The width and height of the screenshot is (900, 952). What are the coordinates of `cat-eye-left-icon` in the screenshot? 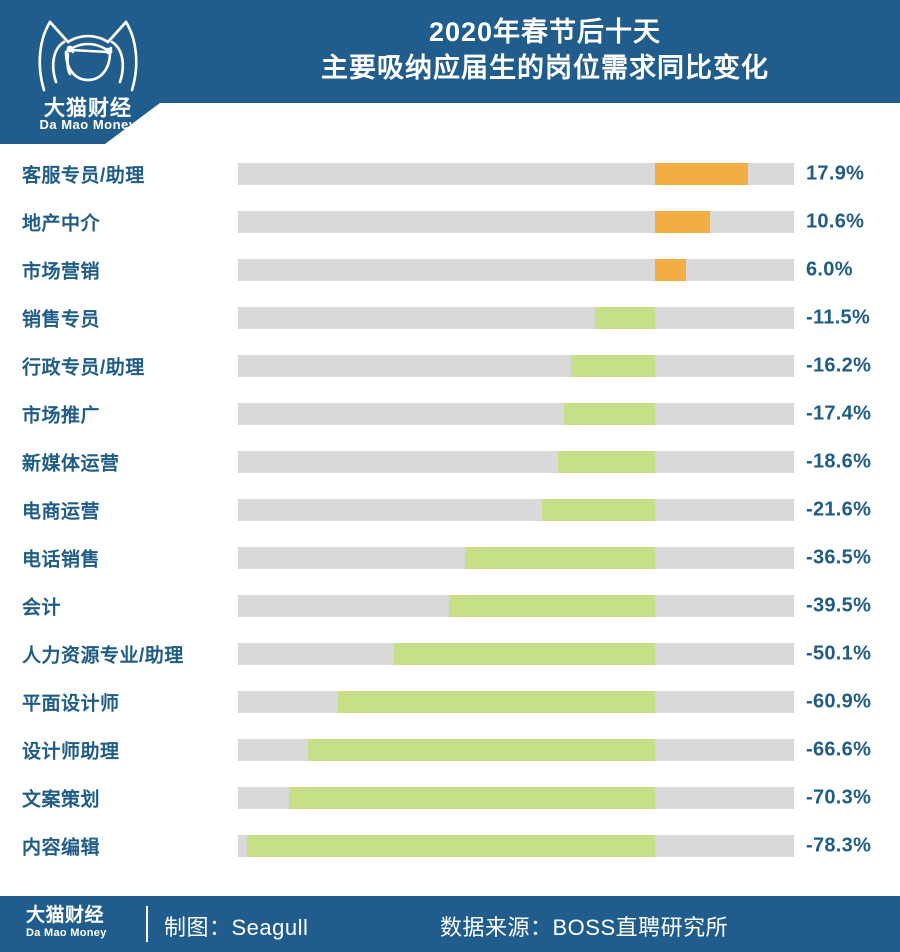 It's located at (70, 49).